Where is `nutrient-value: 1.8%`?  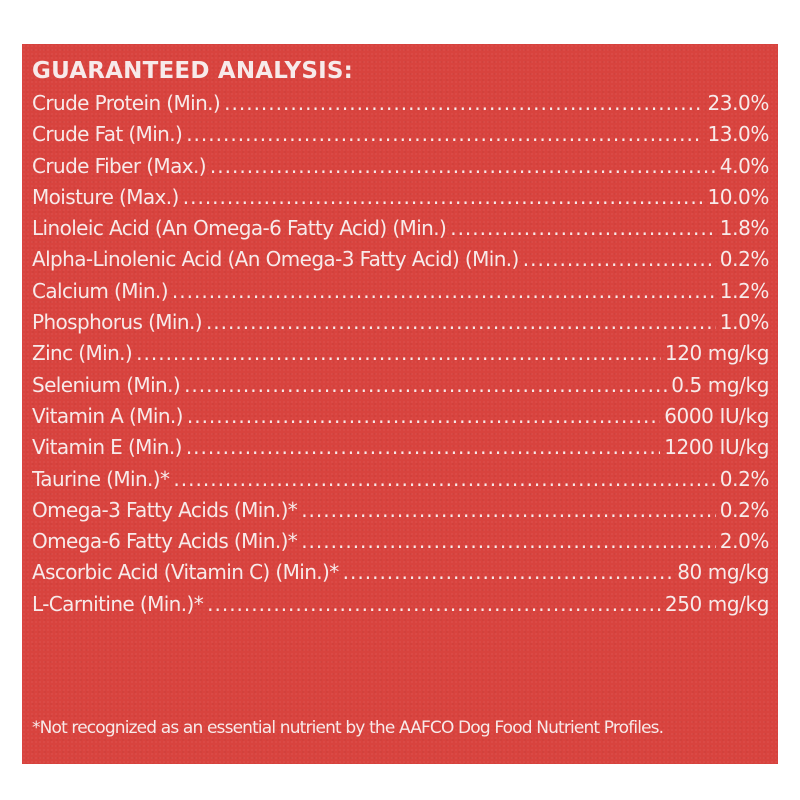 nutrient-value: 1.8% is located at coordinates (744, 228).